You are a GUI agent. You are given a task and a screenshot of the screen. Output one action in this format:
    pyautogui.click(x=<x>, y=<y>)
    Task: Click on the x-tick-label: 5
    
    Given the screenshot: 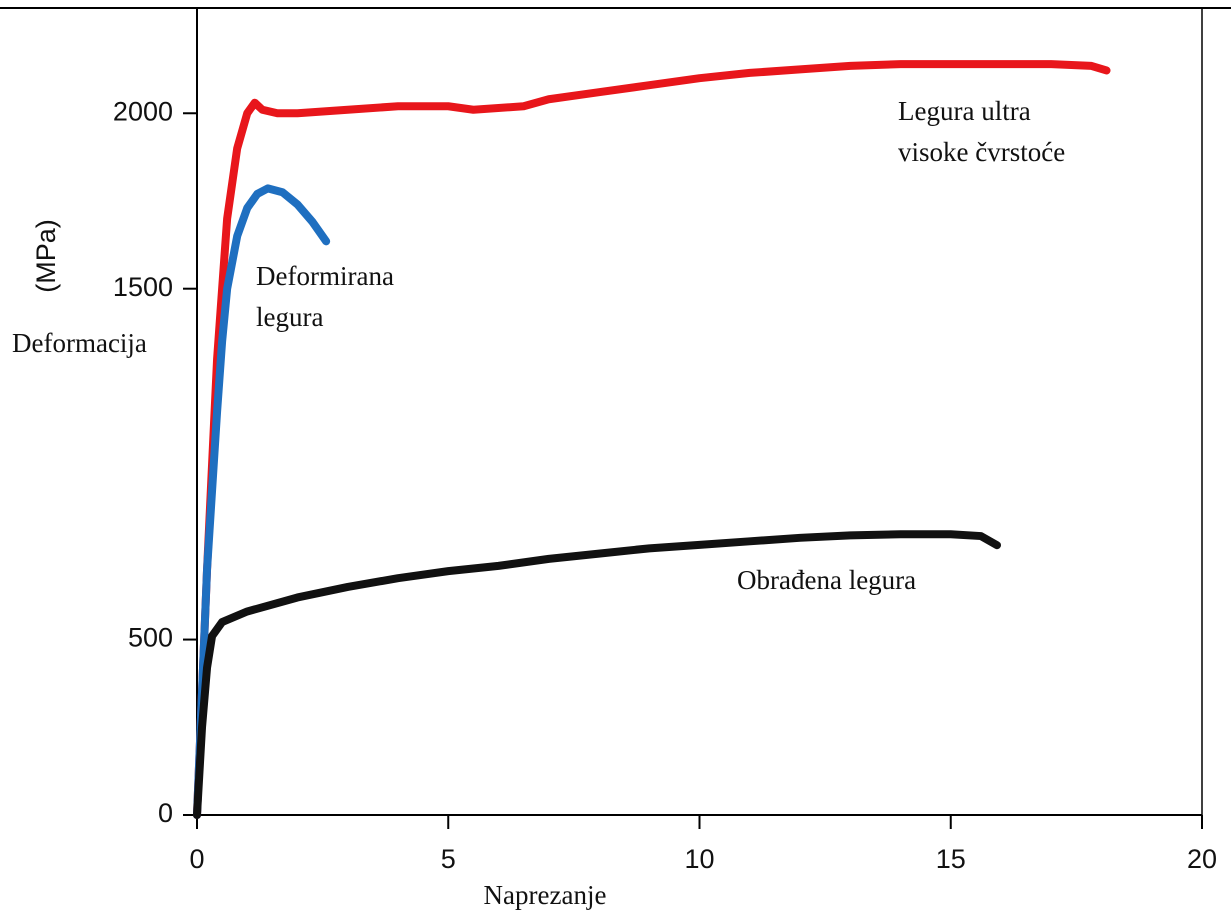 What is the action you would take?
    pyautogui.click(x=448, y=859)
    